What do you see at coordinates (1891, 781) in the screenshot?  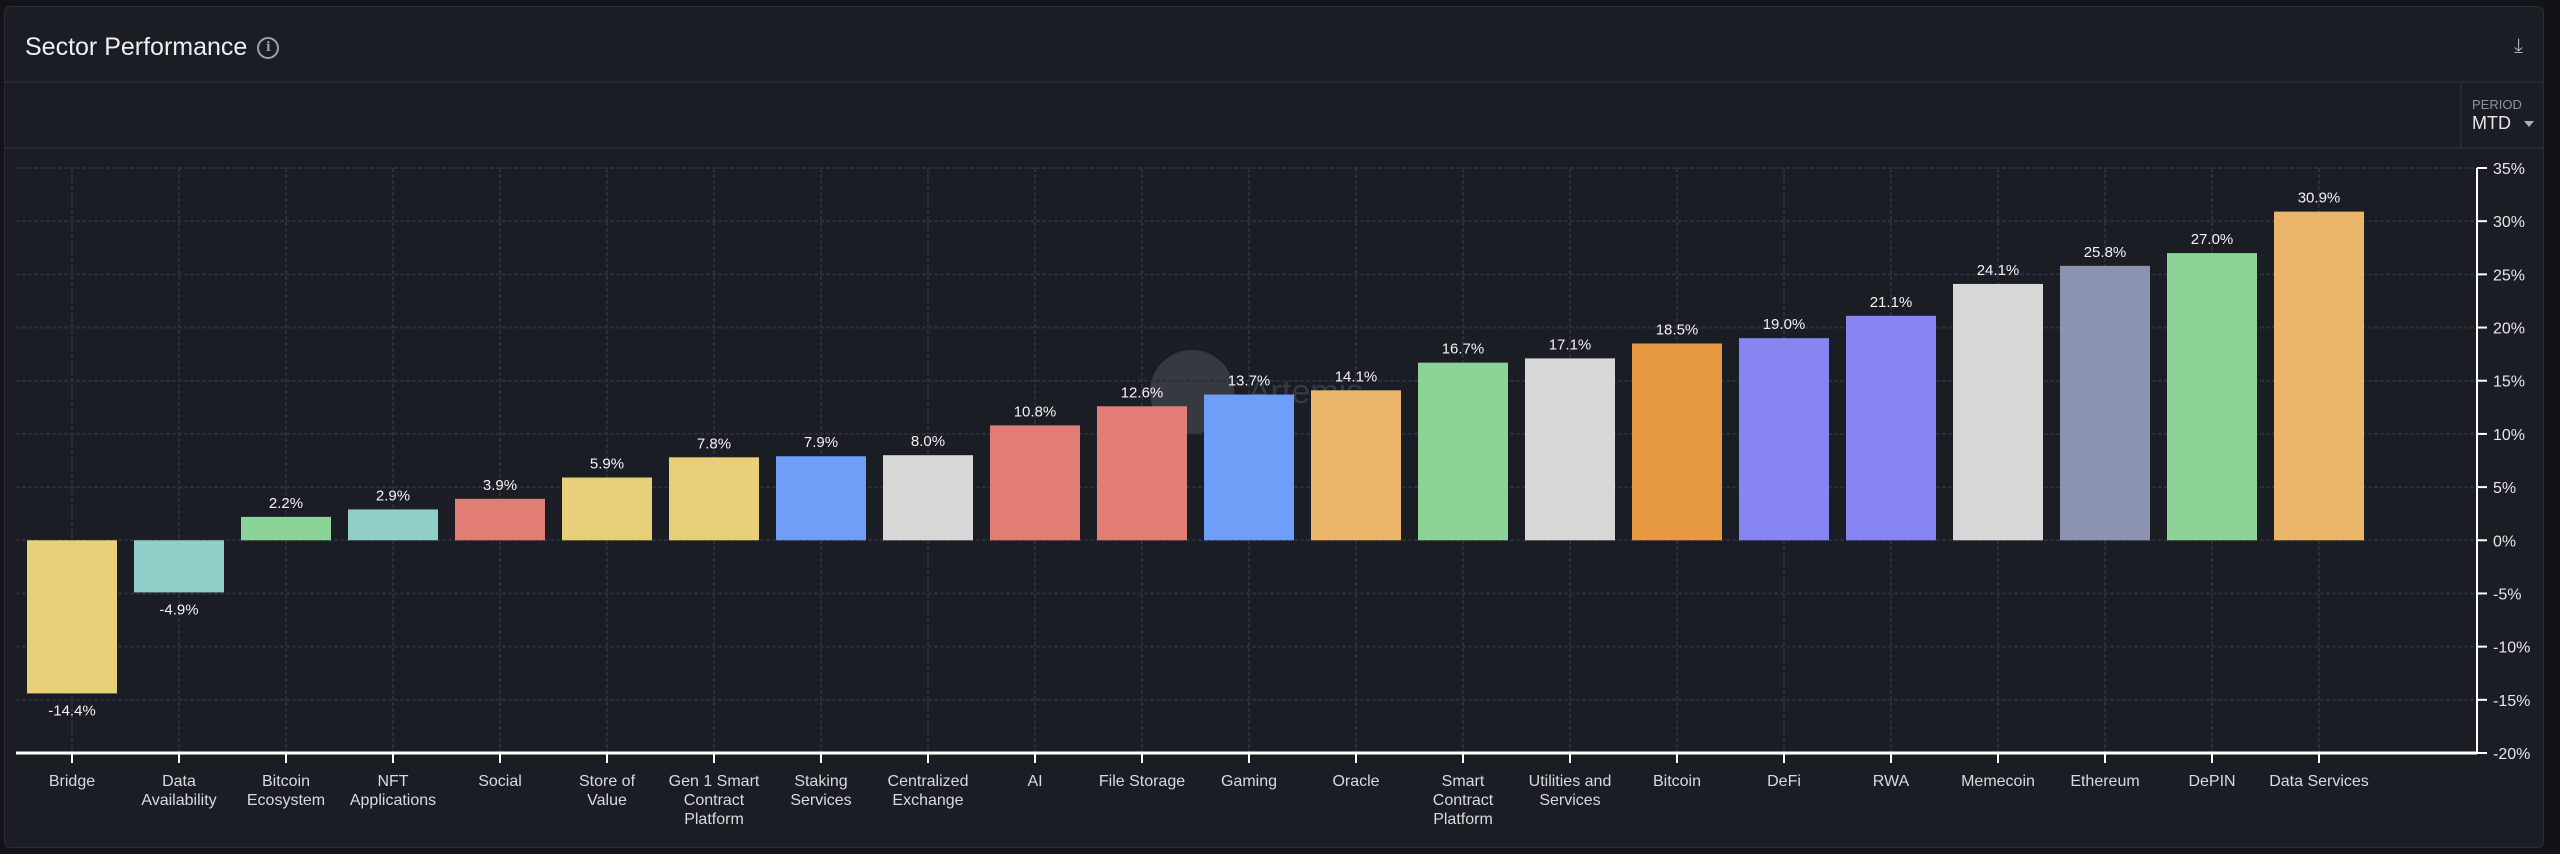 I see `x-tick-label: RWA` at bounding box center [1891, 781].